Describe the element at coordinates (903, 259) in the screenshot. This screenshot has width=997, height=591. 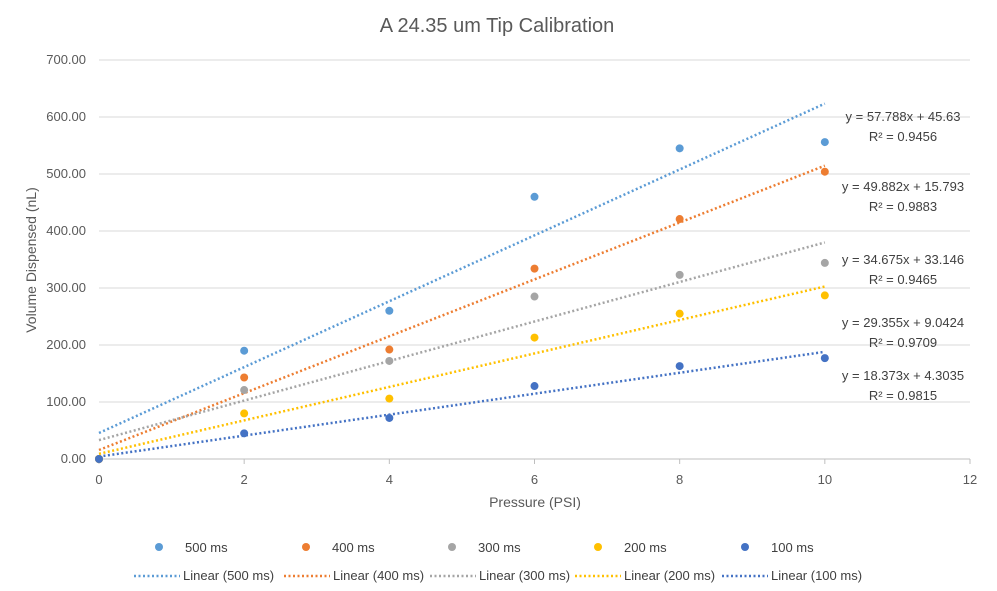
I see `trend-equation: y = 34.675x + 33.146` at that location.